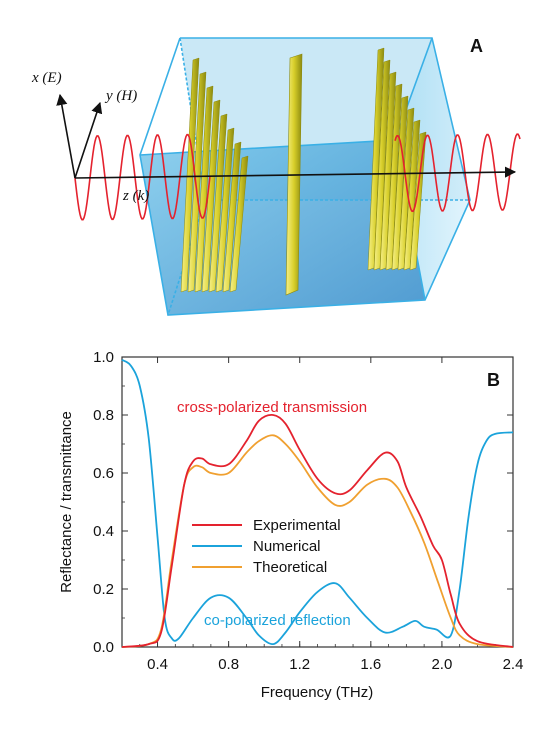 The image size is (559, 746). I want to click on y-tick-label: 1.0, so click(103, 357).